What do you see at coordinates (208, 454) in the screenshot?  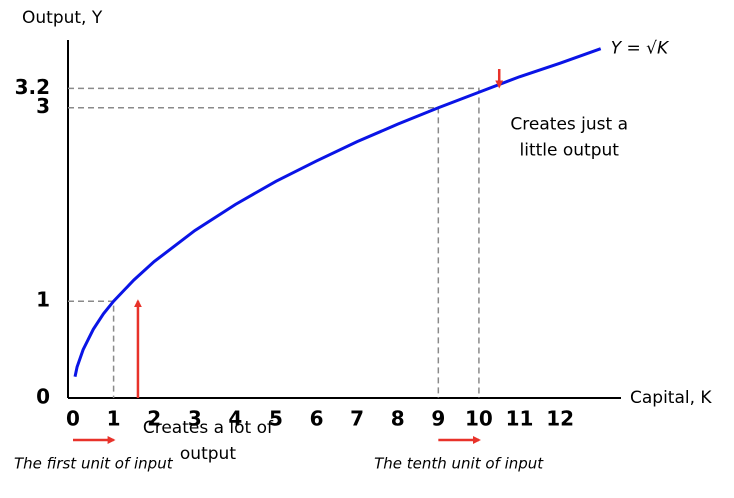 I see `annotation-text: output` at bounding box center [208, 454].